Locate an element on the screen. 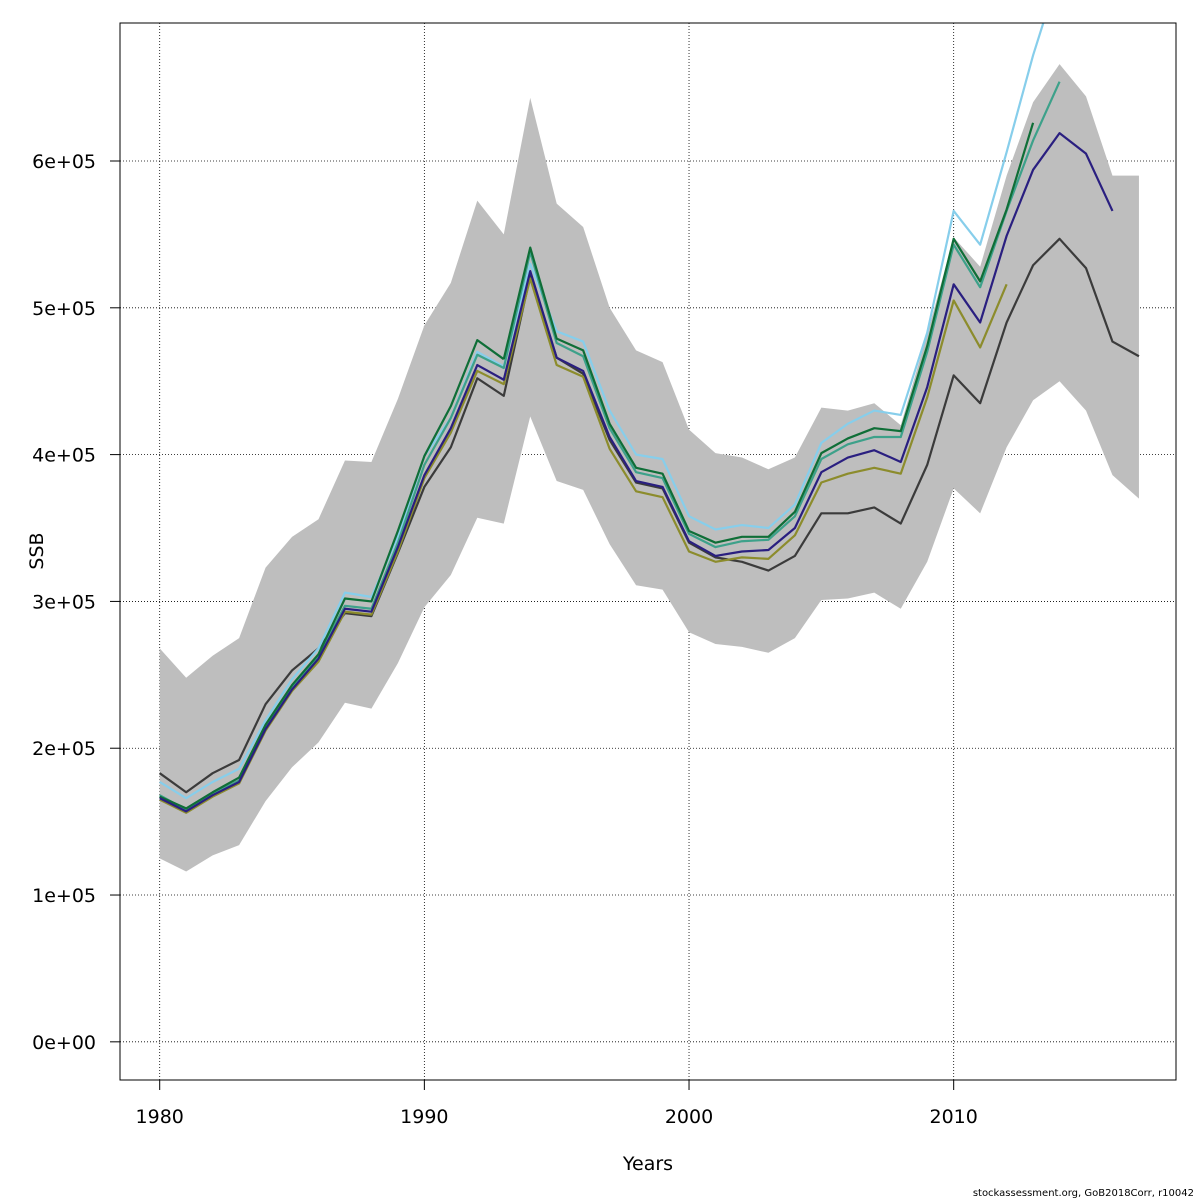 The width and height of the screenshot is (1200, 1200). y-tick-label-3: 3e+05 is located at coordinates (64, 602).